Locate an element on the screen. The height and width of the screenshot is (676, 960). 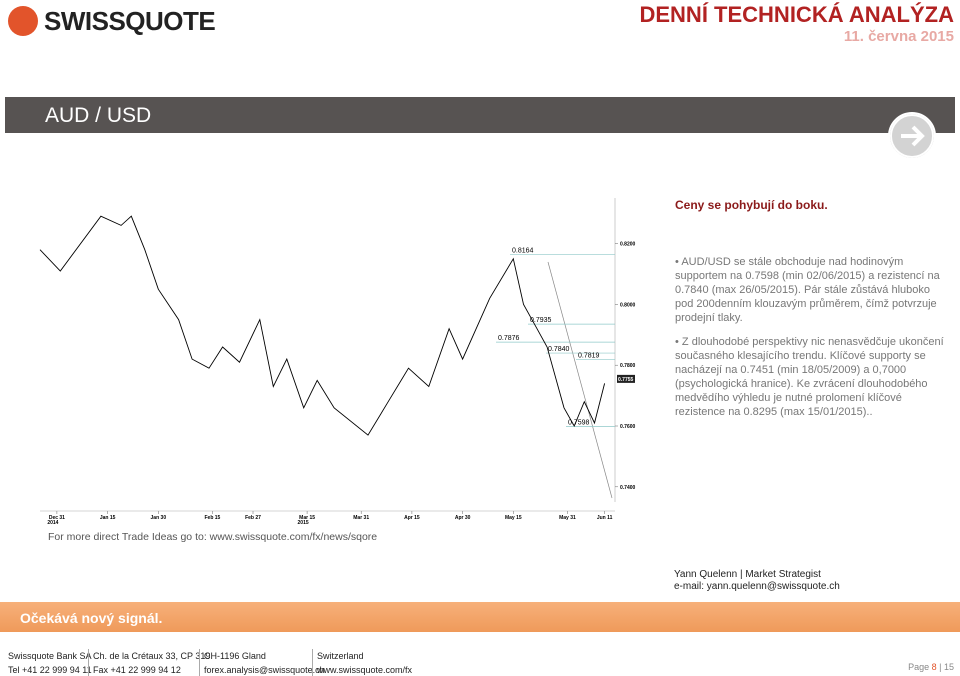
page-current: 8 is located at coordinates (934, 667).